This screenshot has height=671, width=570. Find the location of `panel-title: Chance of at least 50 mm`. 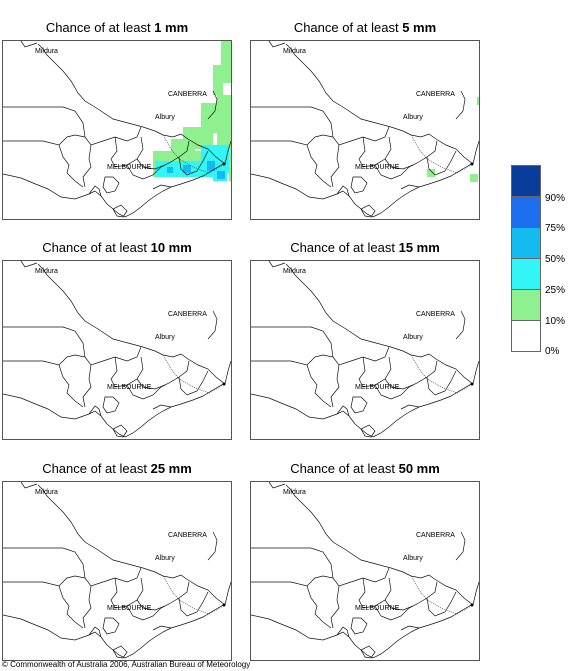

panel-title: Chance of at least 50 mm is located at coordinates (365, 469).